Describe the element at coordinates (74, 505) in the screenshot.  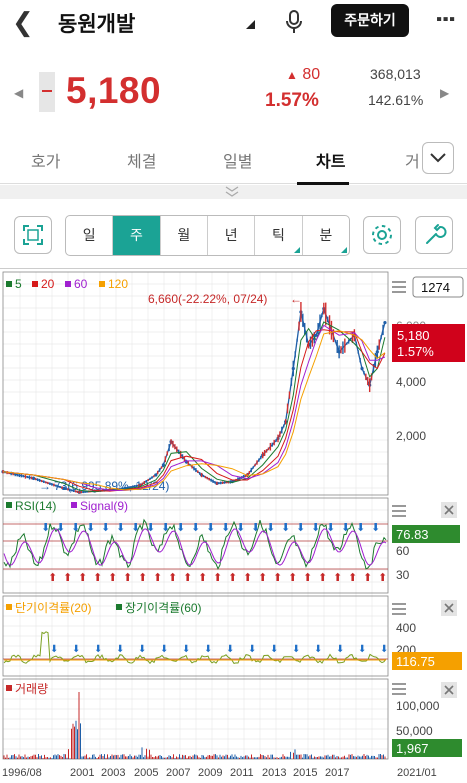
I see `signal-swatch` at that location.